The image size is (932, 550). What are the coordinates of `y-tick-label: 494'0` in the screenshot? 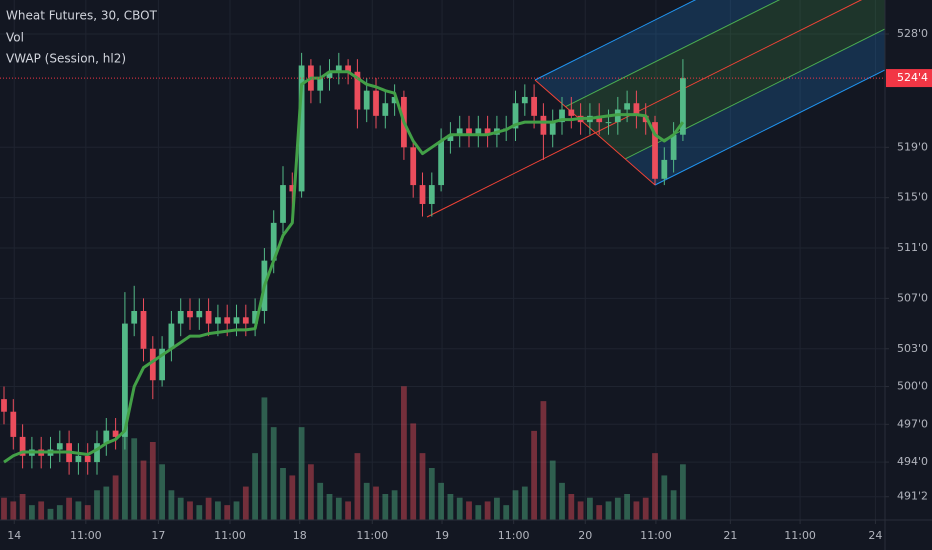 It's located at (912, 461).